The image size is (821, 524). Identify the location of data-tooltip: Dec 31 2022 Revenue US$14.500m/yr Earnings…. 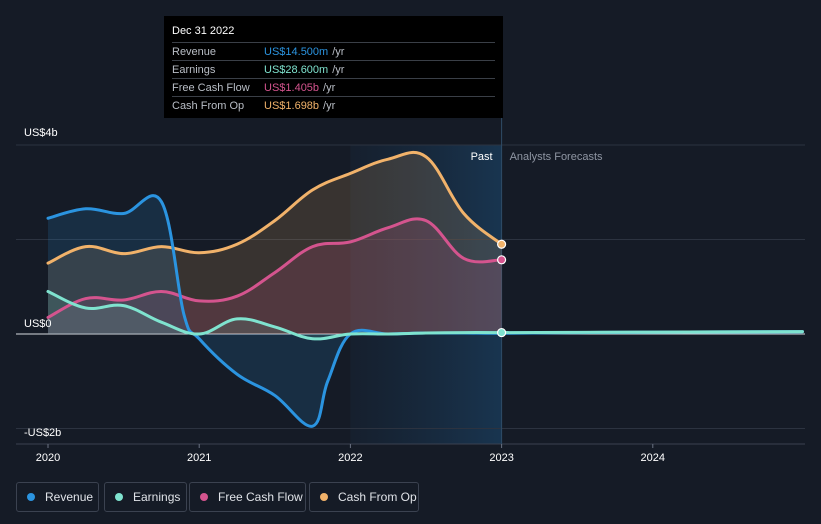
(333, 67).